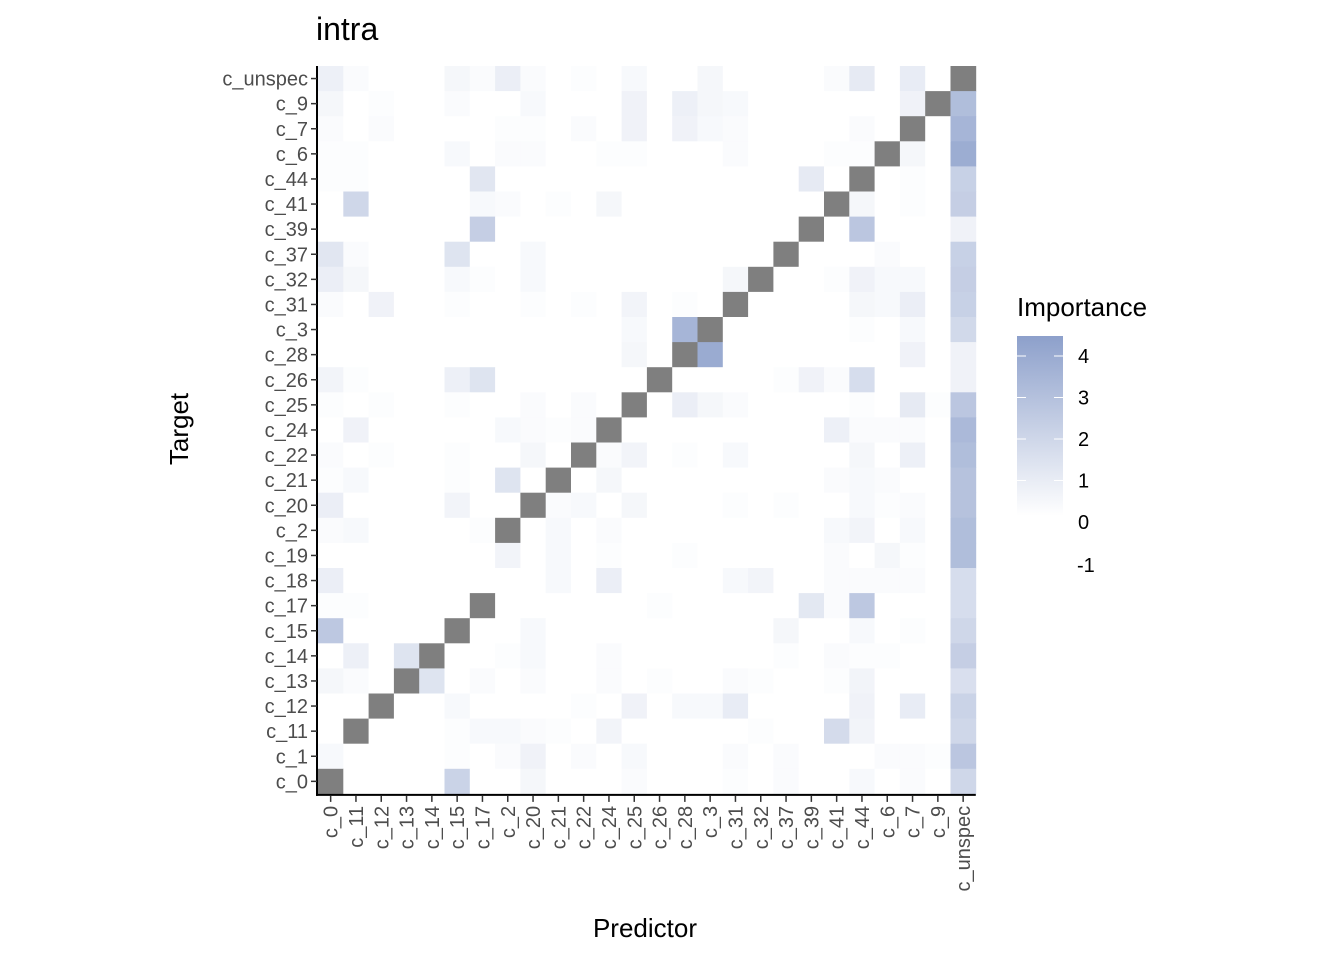 Image resolution: width=1344 pixels, height=960 pixels. I want to click on x-tick-label: c_37, so click(787, 827).